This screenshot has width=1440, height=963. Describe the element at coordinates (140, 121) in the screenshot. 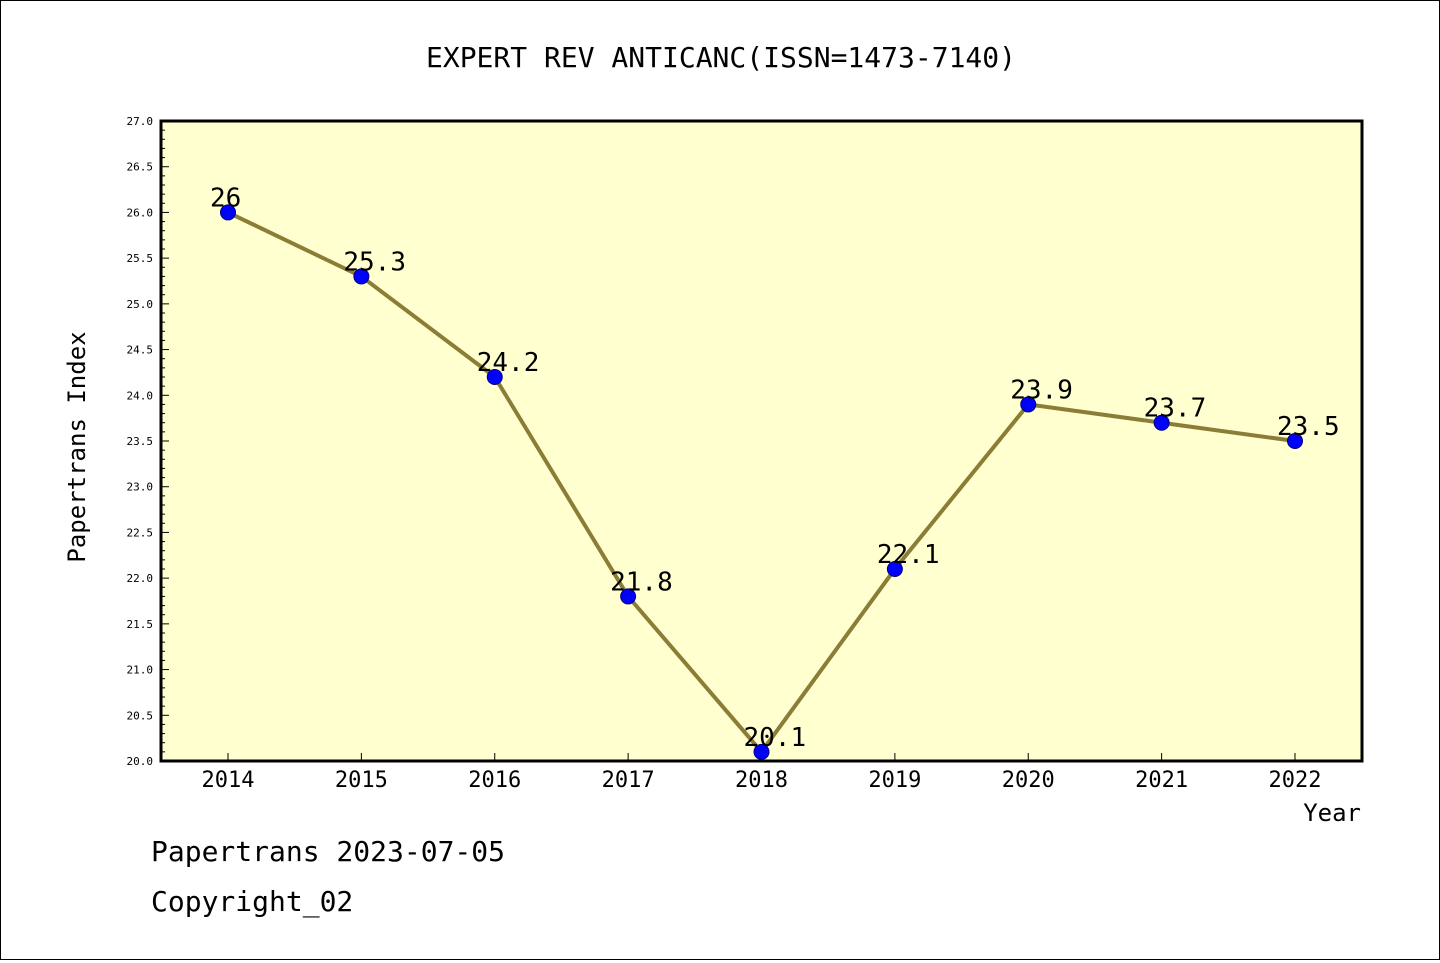

I see `y-tick-label: 27.0` at that location.